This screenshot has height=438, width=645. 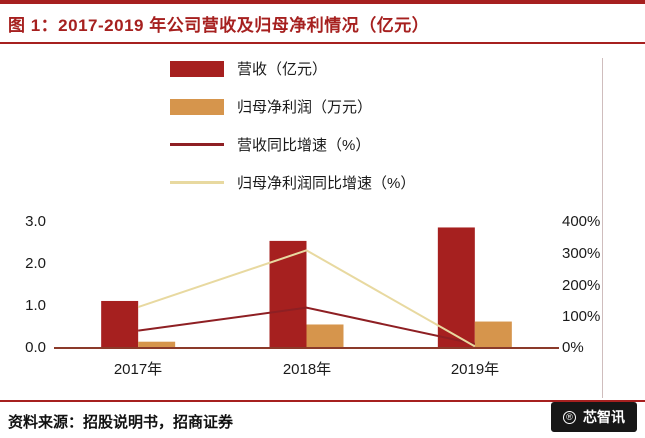 What do you see at coordinates (35, 347) in the screenshot?
I see `left-axis-tick: 0.0` at bounding box center [35, 347].